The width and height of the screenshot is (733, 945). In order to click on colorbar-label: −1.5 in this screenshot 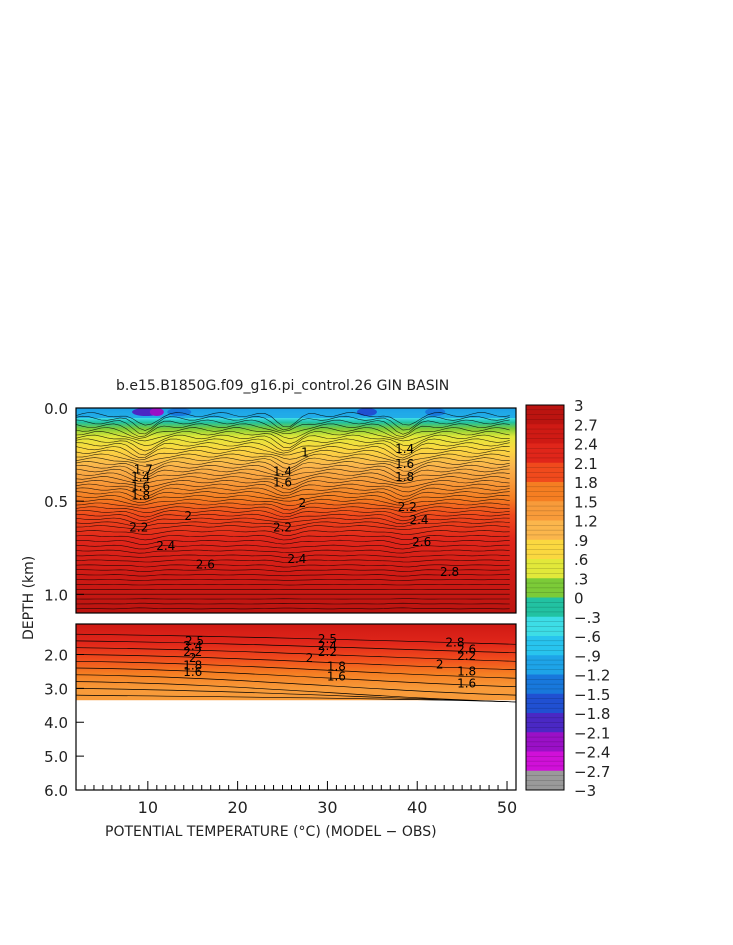, I will do `click(592, 695)`.